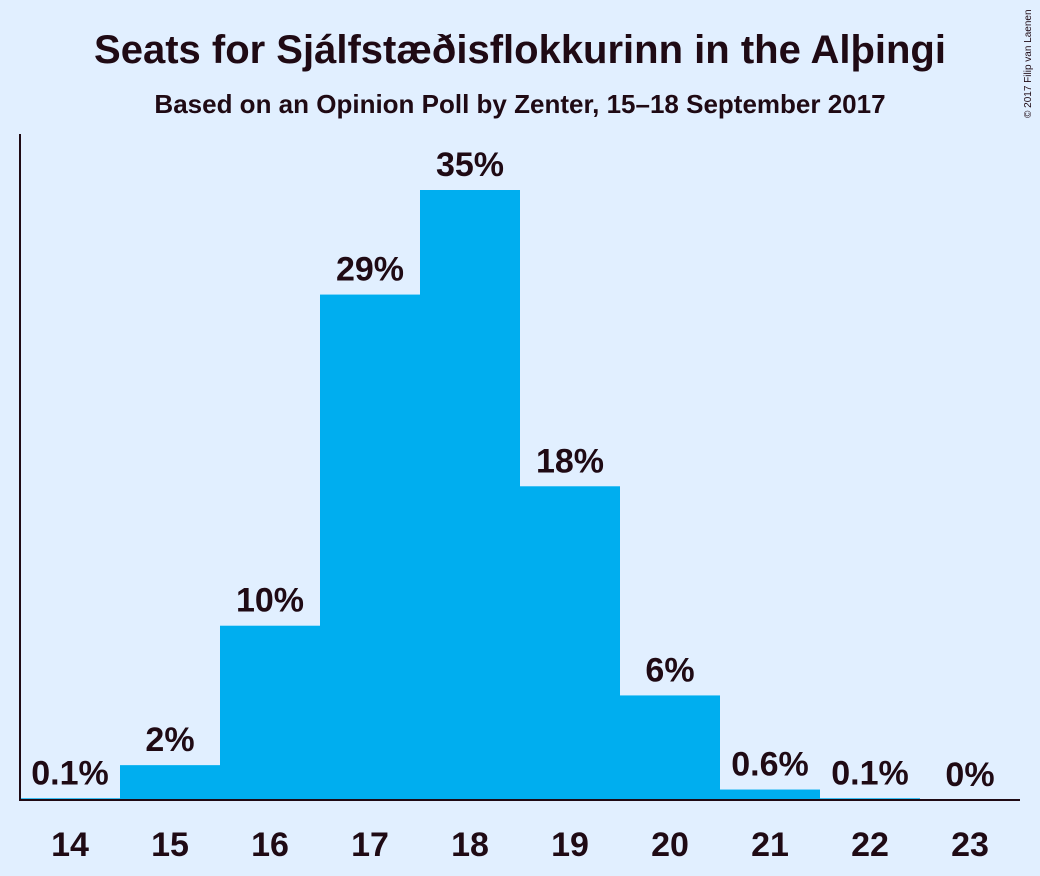  I want to click on tick-labels-group: 14 15 16 17 18 19 20 21 22 23, so click(520, 845).